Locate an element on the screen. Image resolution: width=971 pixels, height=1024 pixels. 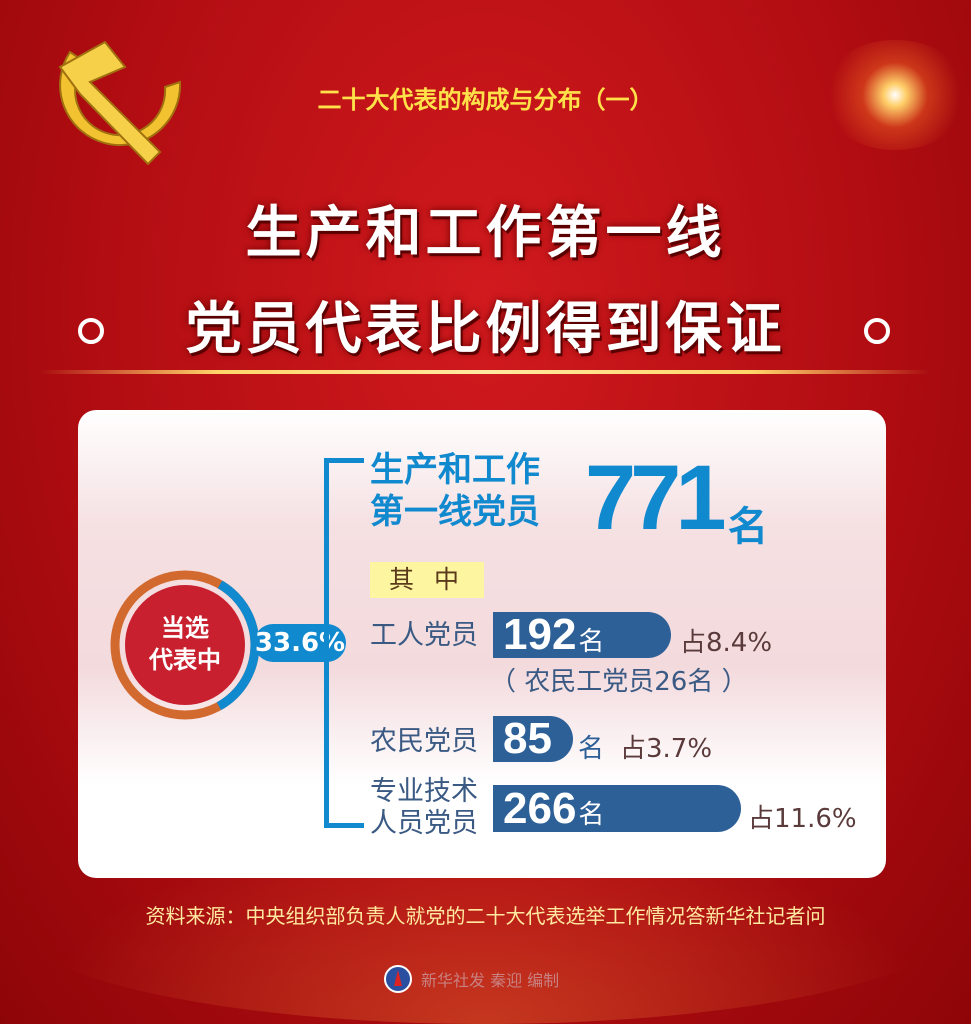
donut-center is located at coordinates (185, 645).